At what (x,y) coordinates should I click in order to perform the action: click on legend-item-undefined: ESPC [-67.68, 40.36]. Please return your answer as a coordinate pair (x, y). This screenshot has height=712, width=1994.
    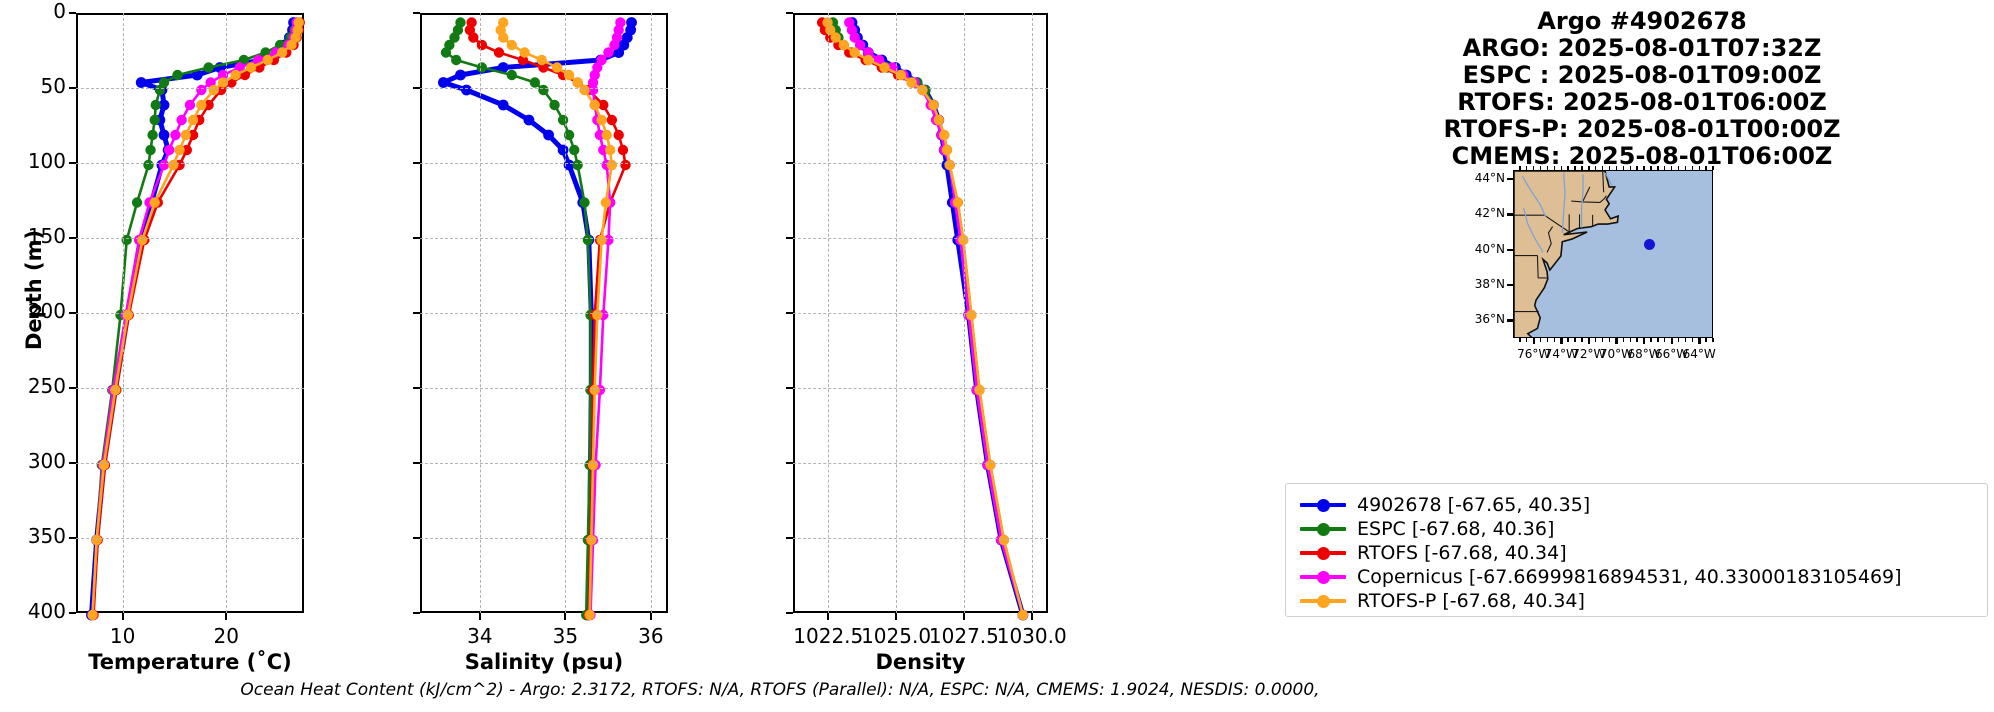
    Looking at the image, I should click on (1427, 529).